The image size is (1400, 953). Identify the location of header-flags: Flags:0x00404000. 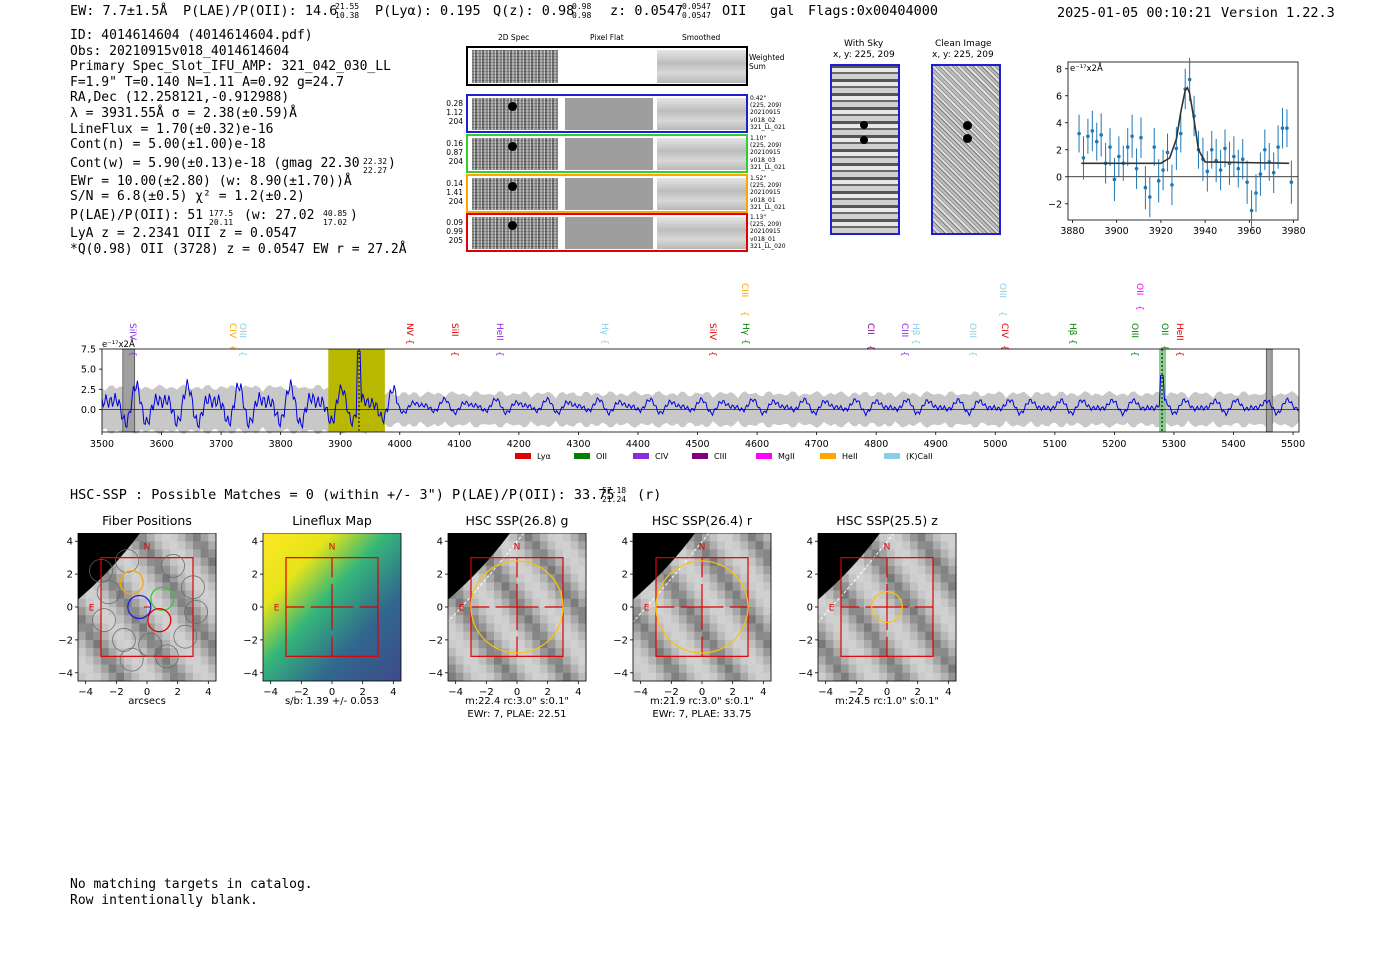
(873, 11).